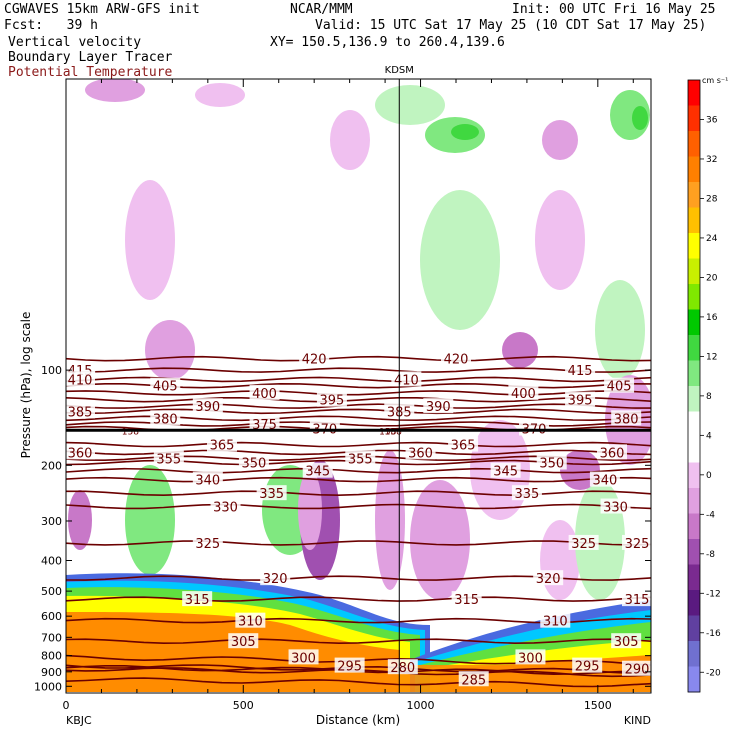 The width and height of the screenshot is (740, 740). Describe the element at coordinates (51, 370) in the screenshot. I see `y-tick-label: 100` at that location.